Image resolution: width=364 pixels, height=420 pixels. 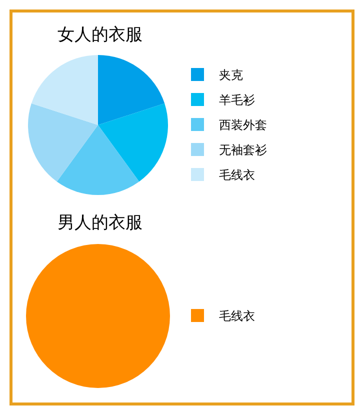 I want to click on legend-label: 夹克, so click(x=231, y=75).